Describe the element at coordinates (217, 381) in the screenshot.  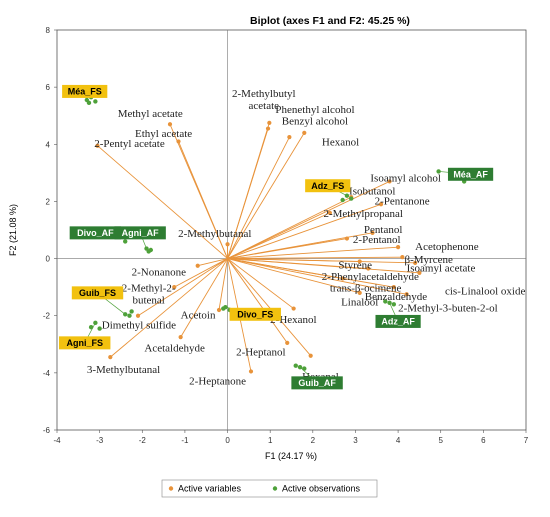
I see `variable-label-2-heptanone: 2-Heptanone` at that location.